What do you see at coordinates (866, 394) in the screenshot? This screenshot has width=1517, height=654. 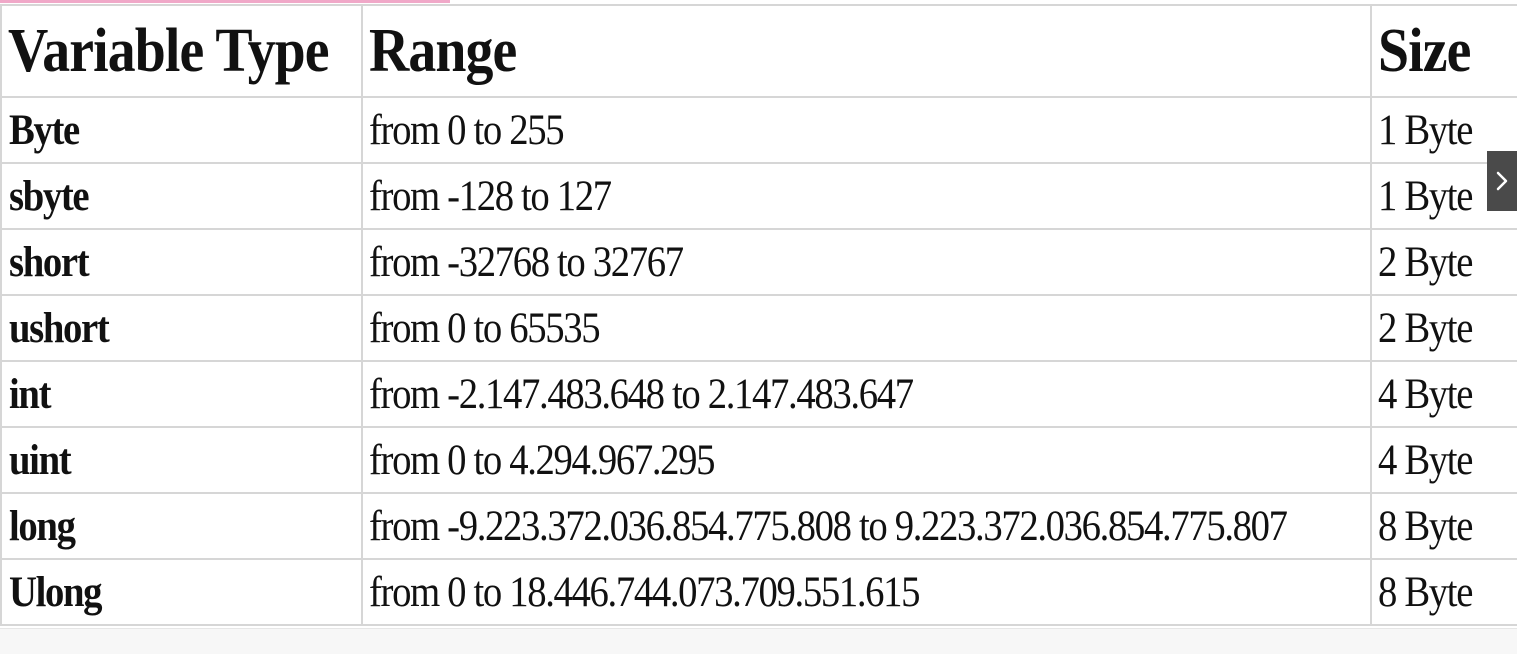 I see `range-cell: from -2.147.483.648 to 2.147.483.647` at bounding box center [866, 394].